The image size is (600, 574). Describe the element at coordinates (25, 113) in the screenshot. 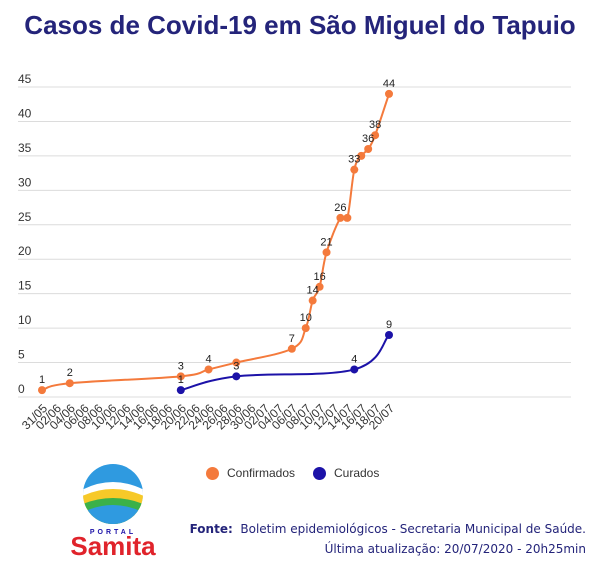

I see `y-tick-label: 40` at that location.